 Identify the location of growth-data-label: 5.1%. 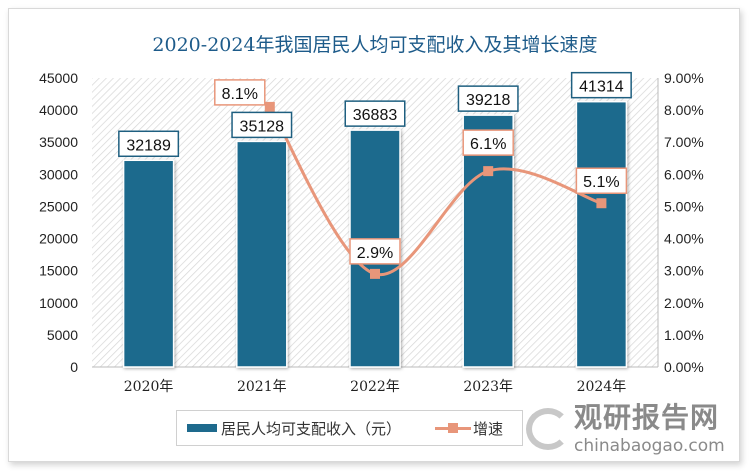
(601, 182).